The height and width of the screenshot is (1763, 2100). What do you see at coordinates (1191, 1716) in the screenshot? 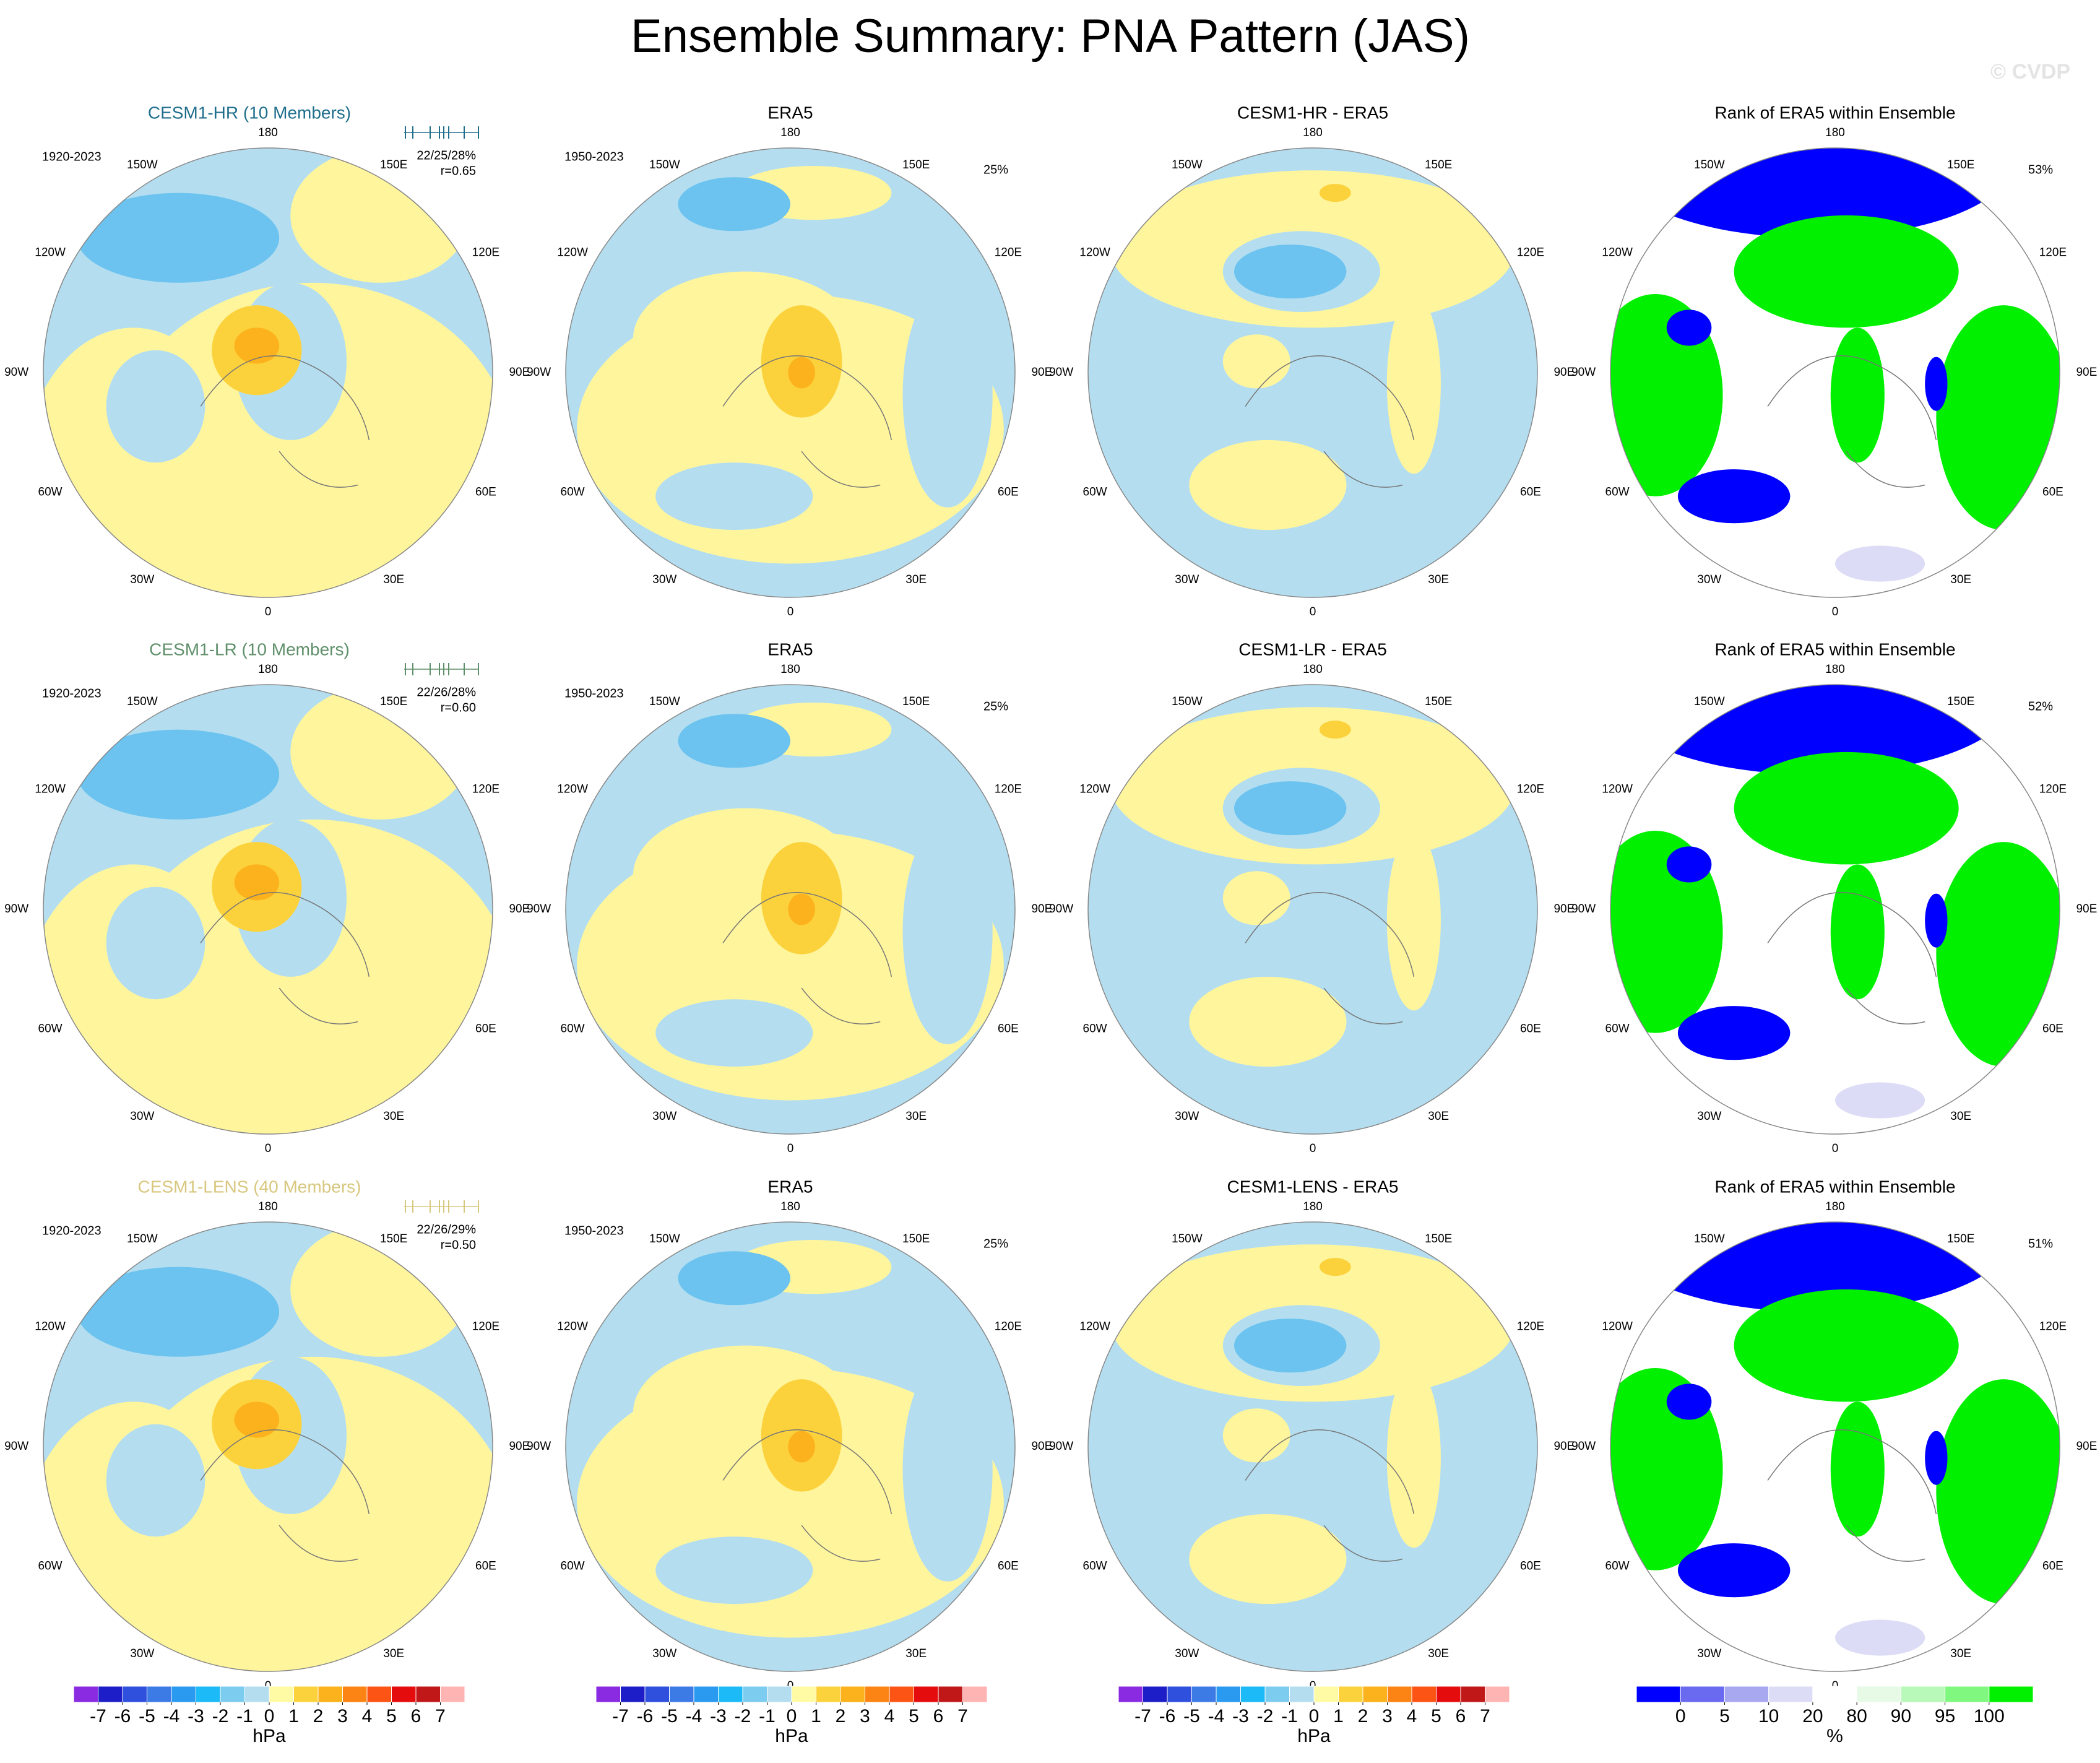
I see `colorbar-label: -5` at bounding box center [1191, 1716].